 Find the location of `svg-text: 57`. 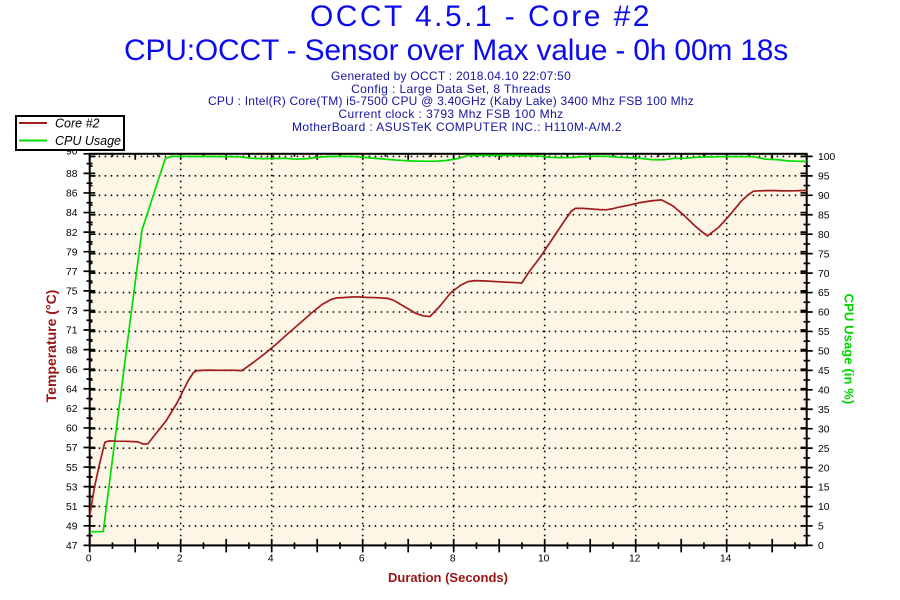

svg-text: 57 is located at coordinates (72, 448).